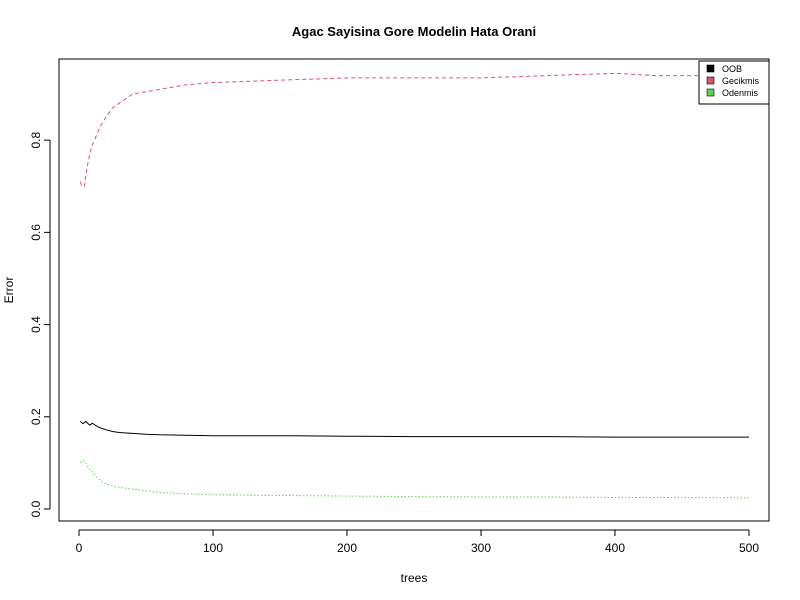 The image size is (800, 600). Describe the element at coordinates (741, 81) in the screenshot. I see `legend-label-gecikmis: Gecikmis` at that location.